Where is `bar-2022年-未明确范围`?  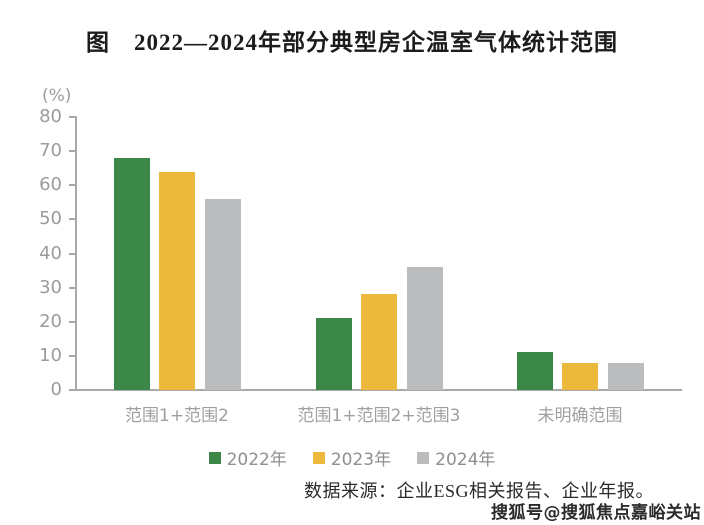
bar-2022年-未明确范围 is located at coordinates (534, 371).